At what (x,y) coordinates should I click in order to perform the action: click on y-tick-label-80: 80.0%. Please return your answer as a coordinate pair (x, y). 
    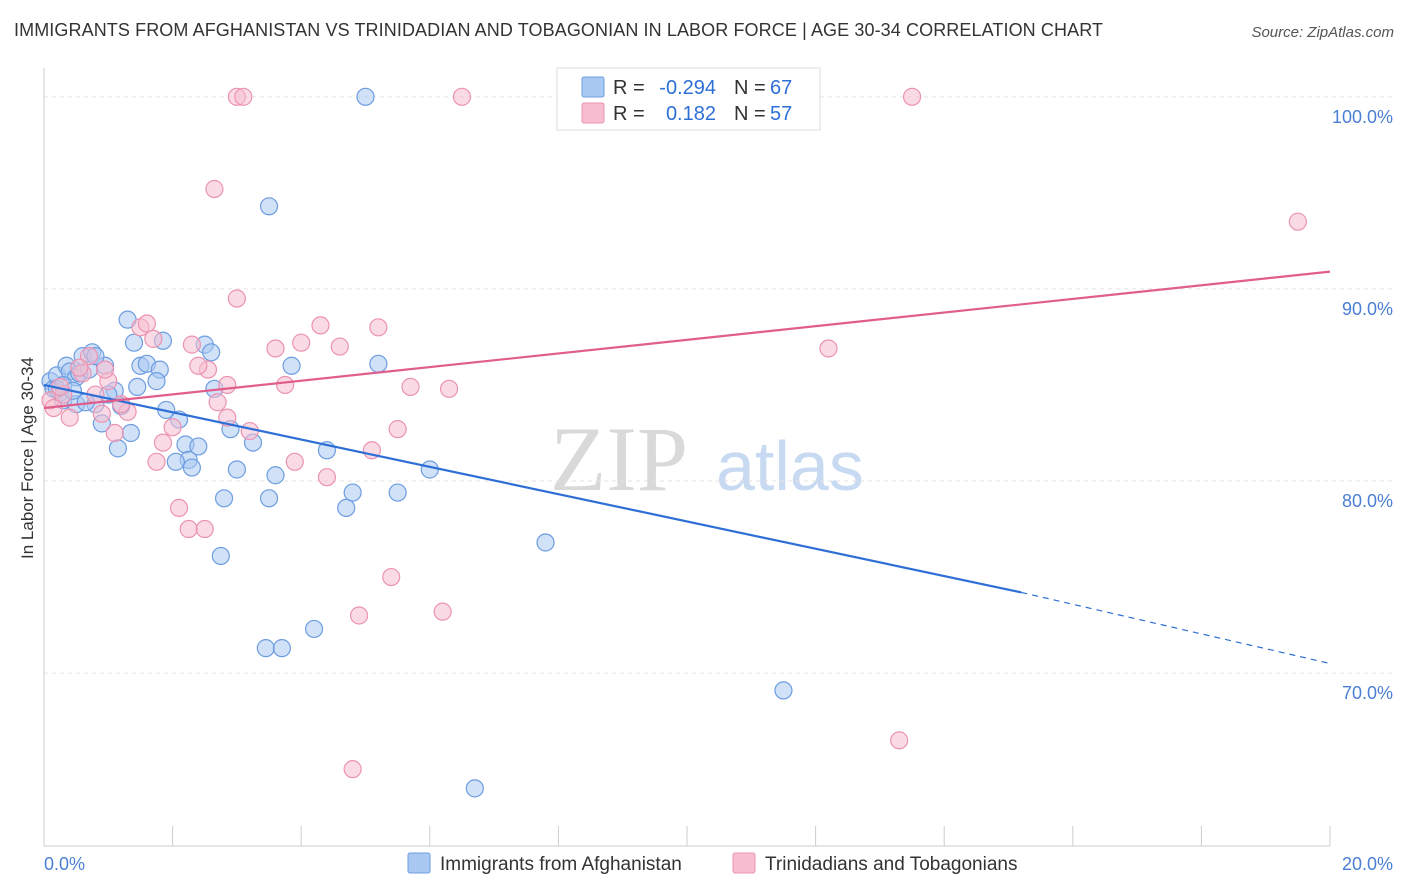
    Looking at the image, I should click on (1367, 501).